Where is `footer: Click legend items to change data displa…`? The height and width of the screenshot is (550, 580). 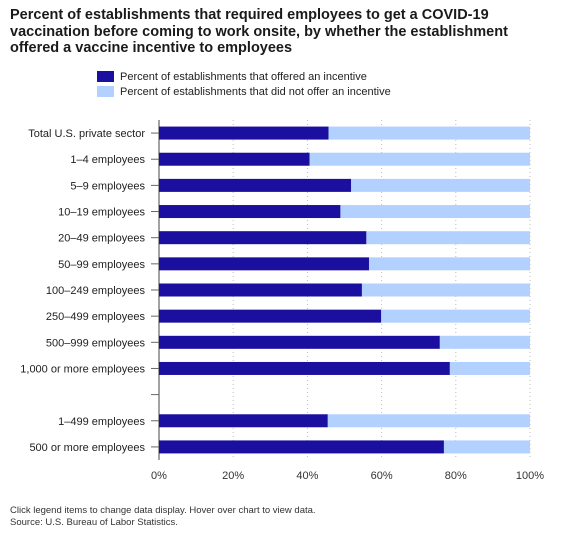 footer: Click legend items to change data displa… is located at coordinates (163, 517).